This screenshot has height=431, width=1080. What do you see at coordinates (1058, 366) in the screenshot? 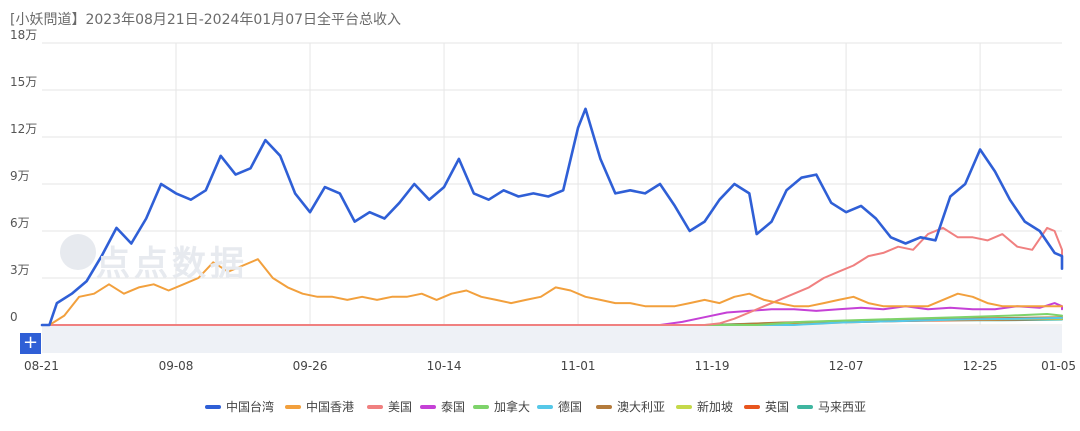
I see `x-tick-label: 01-05` at bounding box center [1058, 366].